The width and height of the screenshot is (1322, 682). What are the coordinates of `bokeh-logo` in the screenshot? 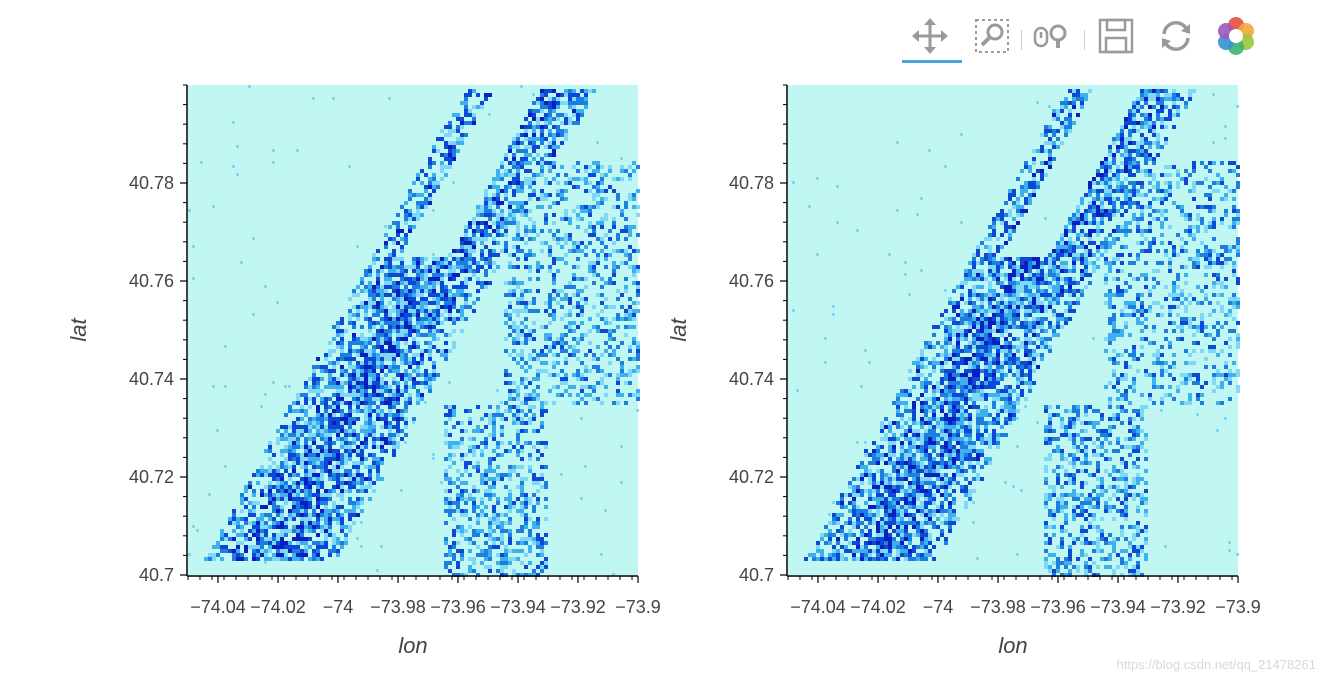 It's located at (1236, 36).